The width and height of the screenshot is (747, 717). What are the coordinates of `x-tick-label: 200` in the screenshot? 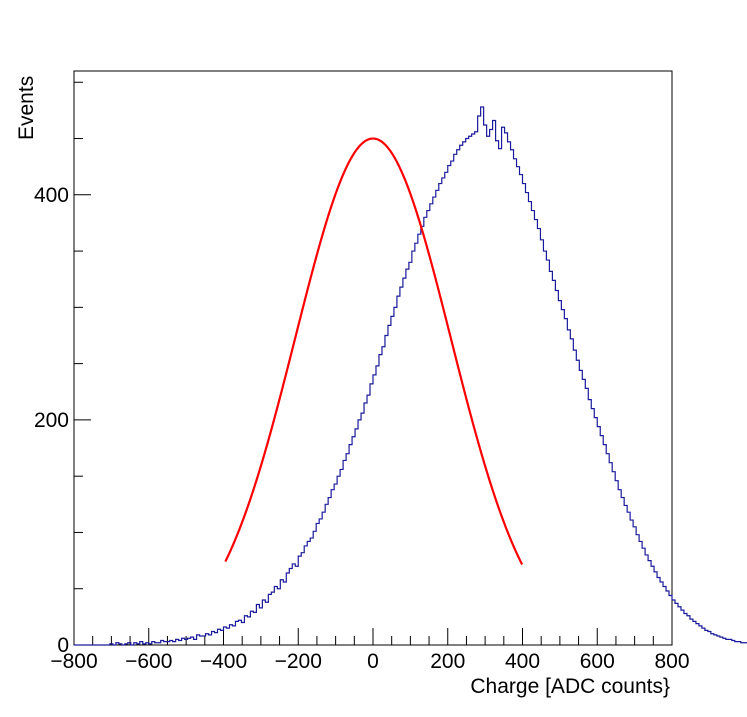 It's located at (447, 661).